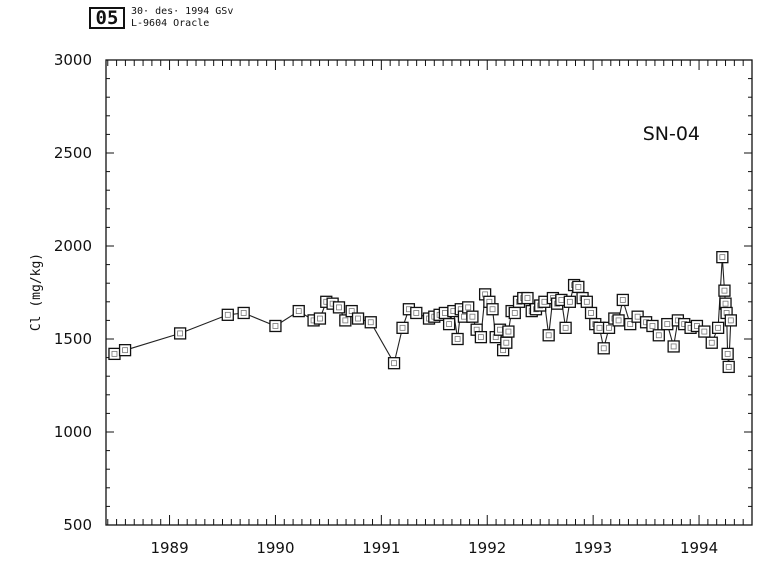 The height and width of the screenshot is (563, 757). Describe the element at coordinates (434, 548) in the screenshot. I see `x-axis: 1989 1990 1991 1992 1993 1994` at that location.